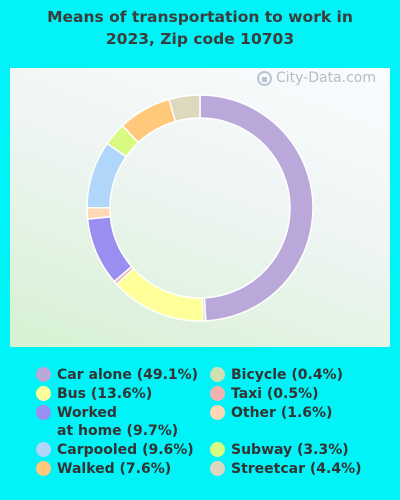 Image resolution: width=400 pixels, height=500 pixels. What do you see at coordinates (264, 78) in the screenshot?
I see `city-data-logo-icon` at bounding box center [264, 78].